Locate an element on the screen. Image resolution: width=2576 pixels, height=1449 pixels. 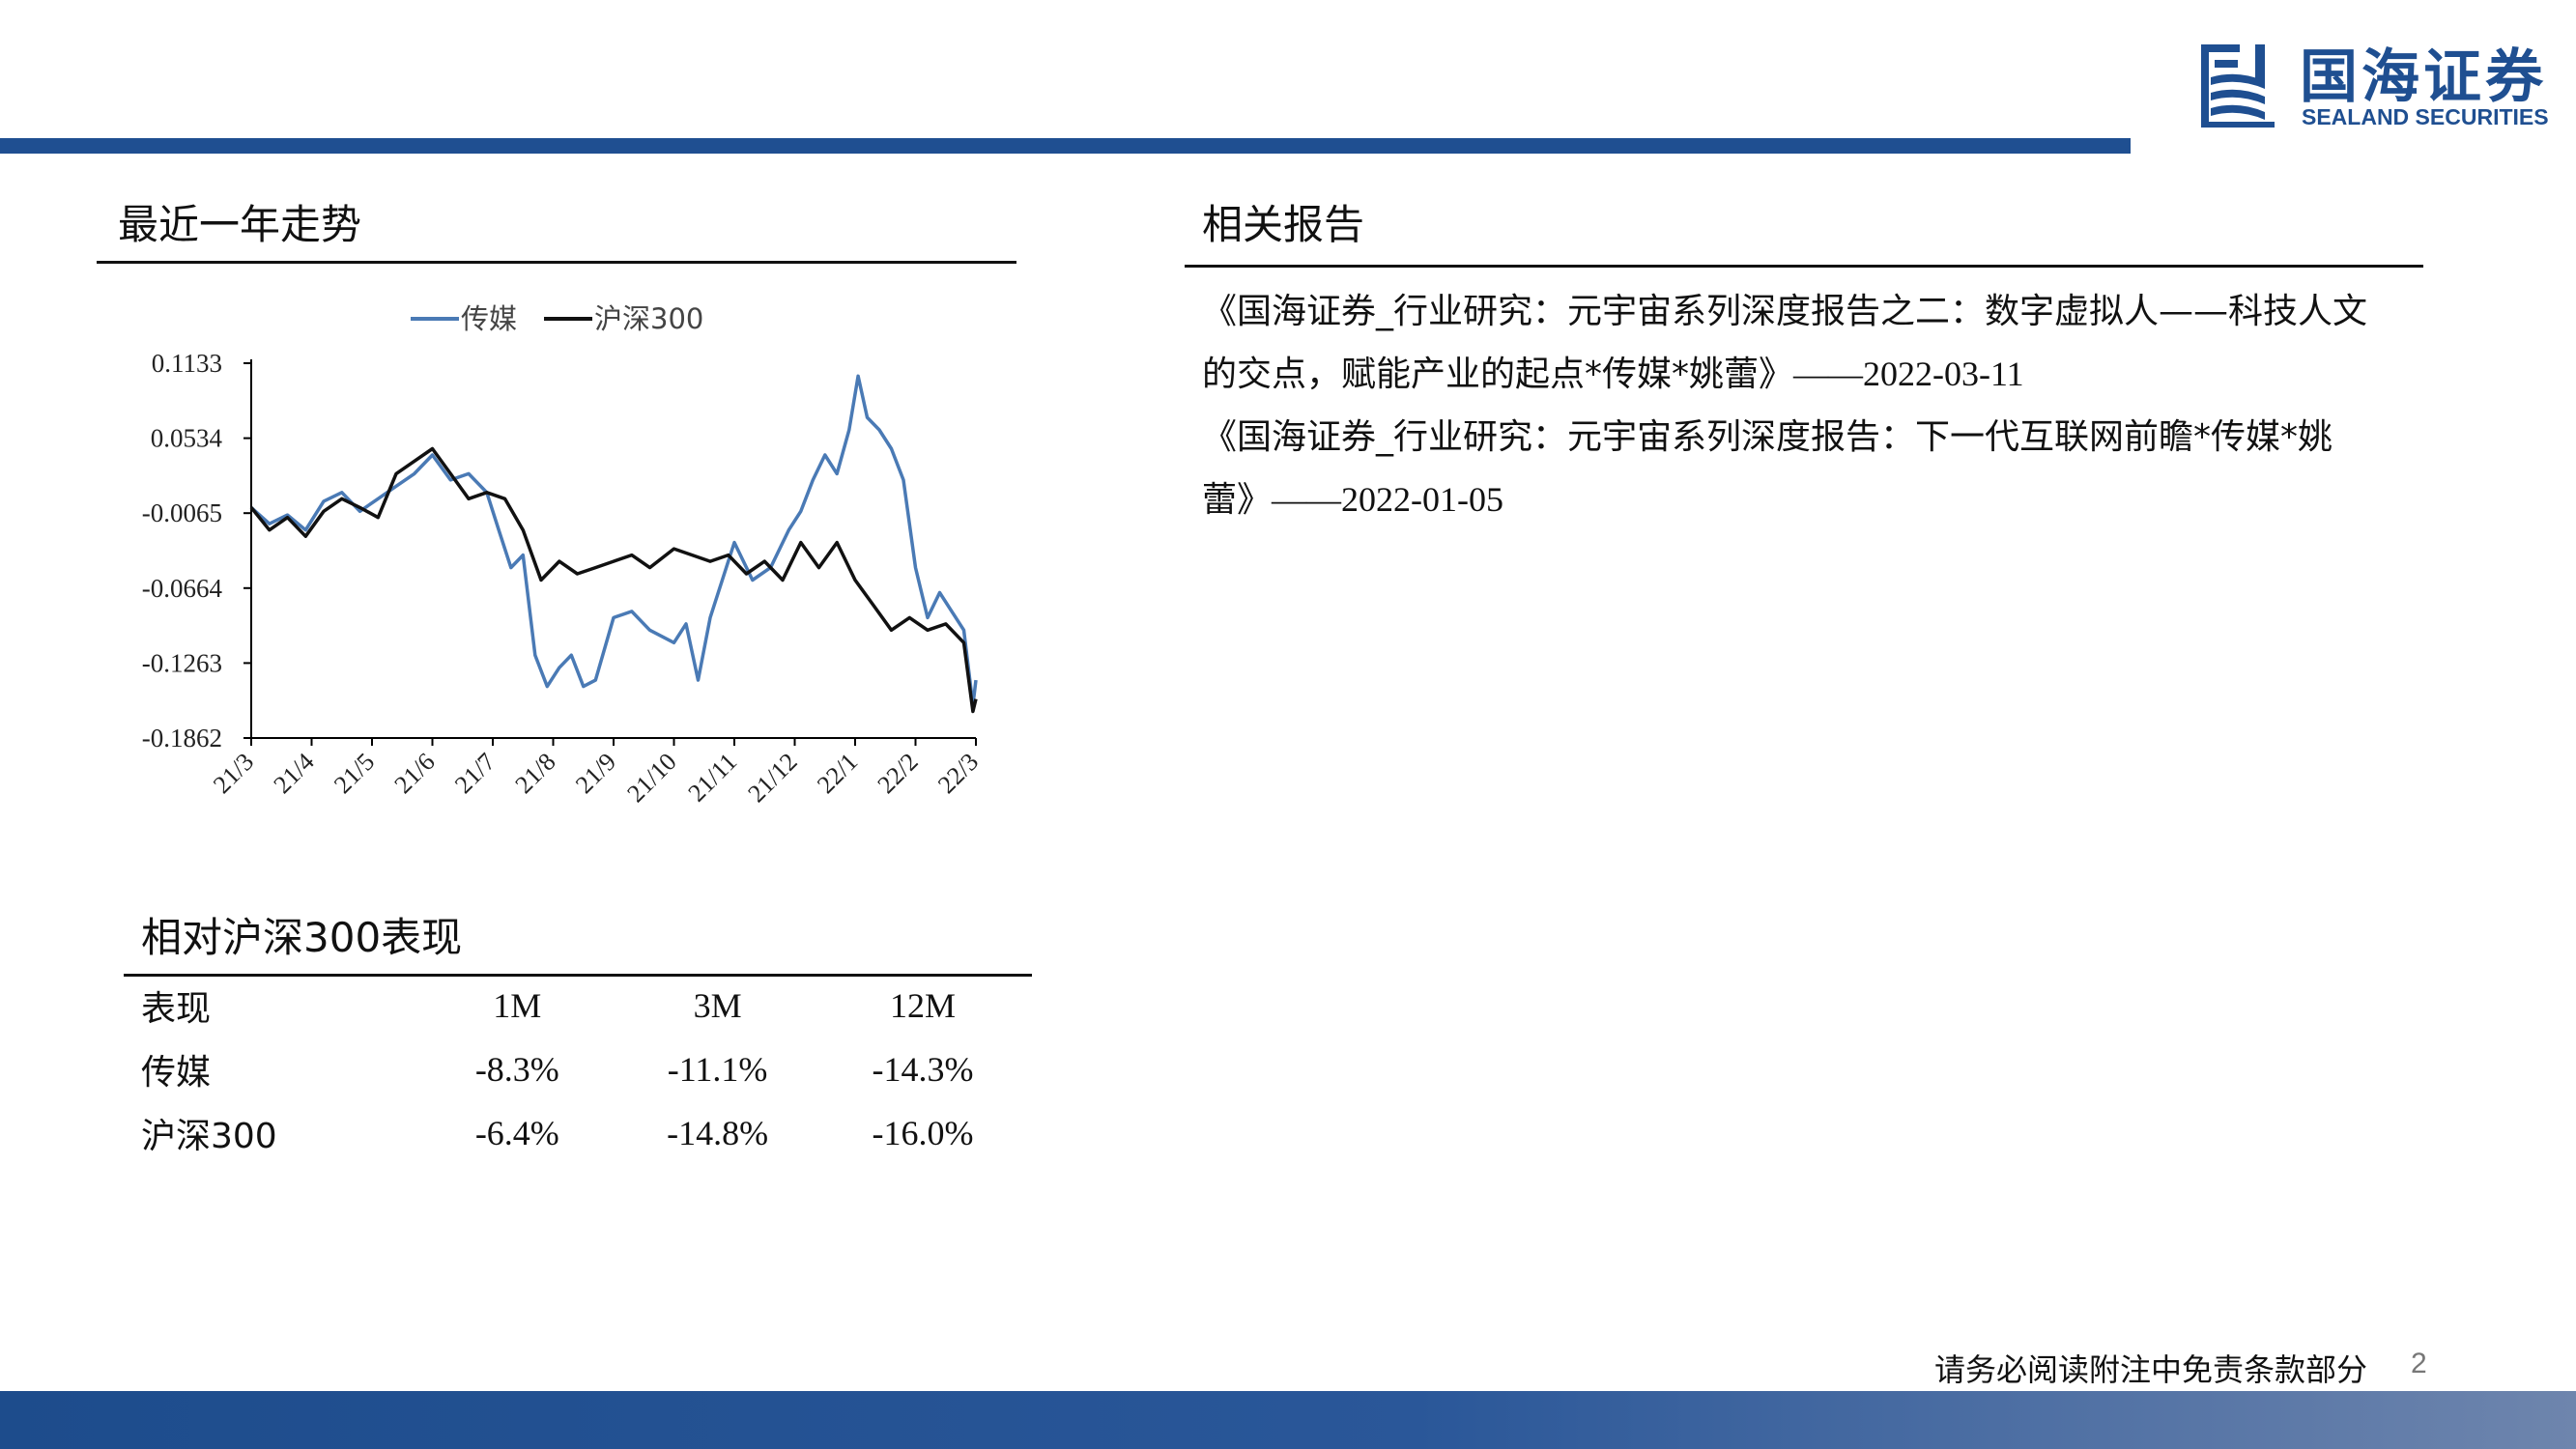
x-tick-label: 21/3 is located at coordinates (234, 773).